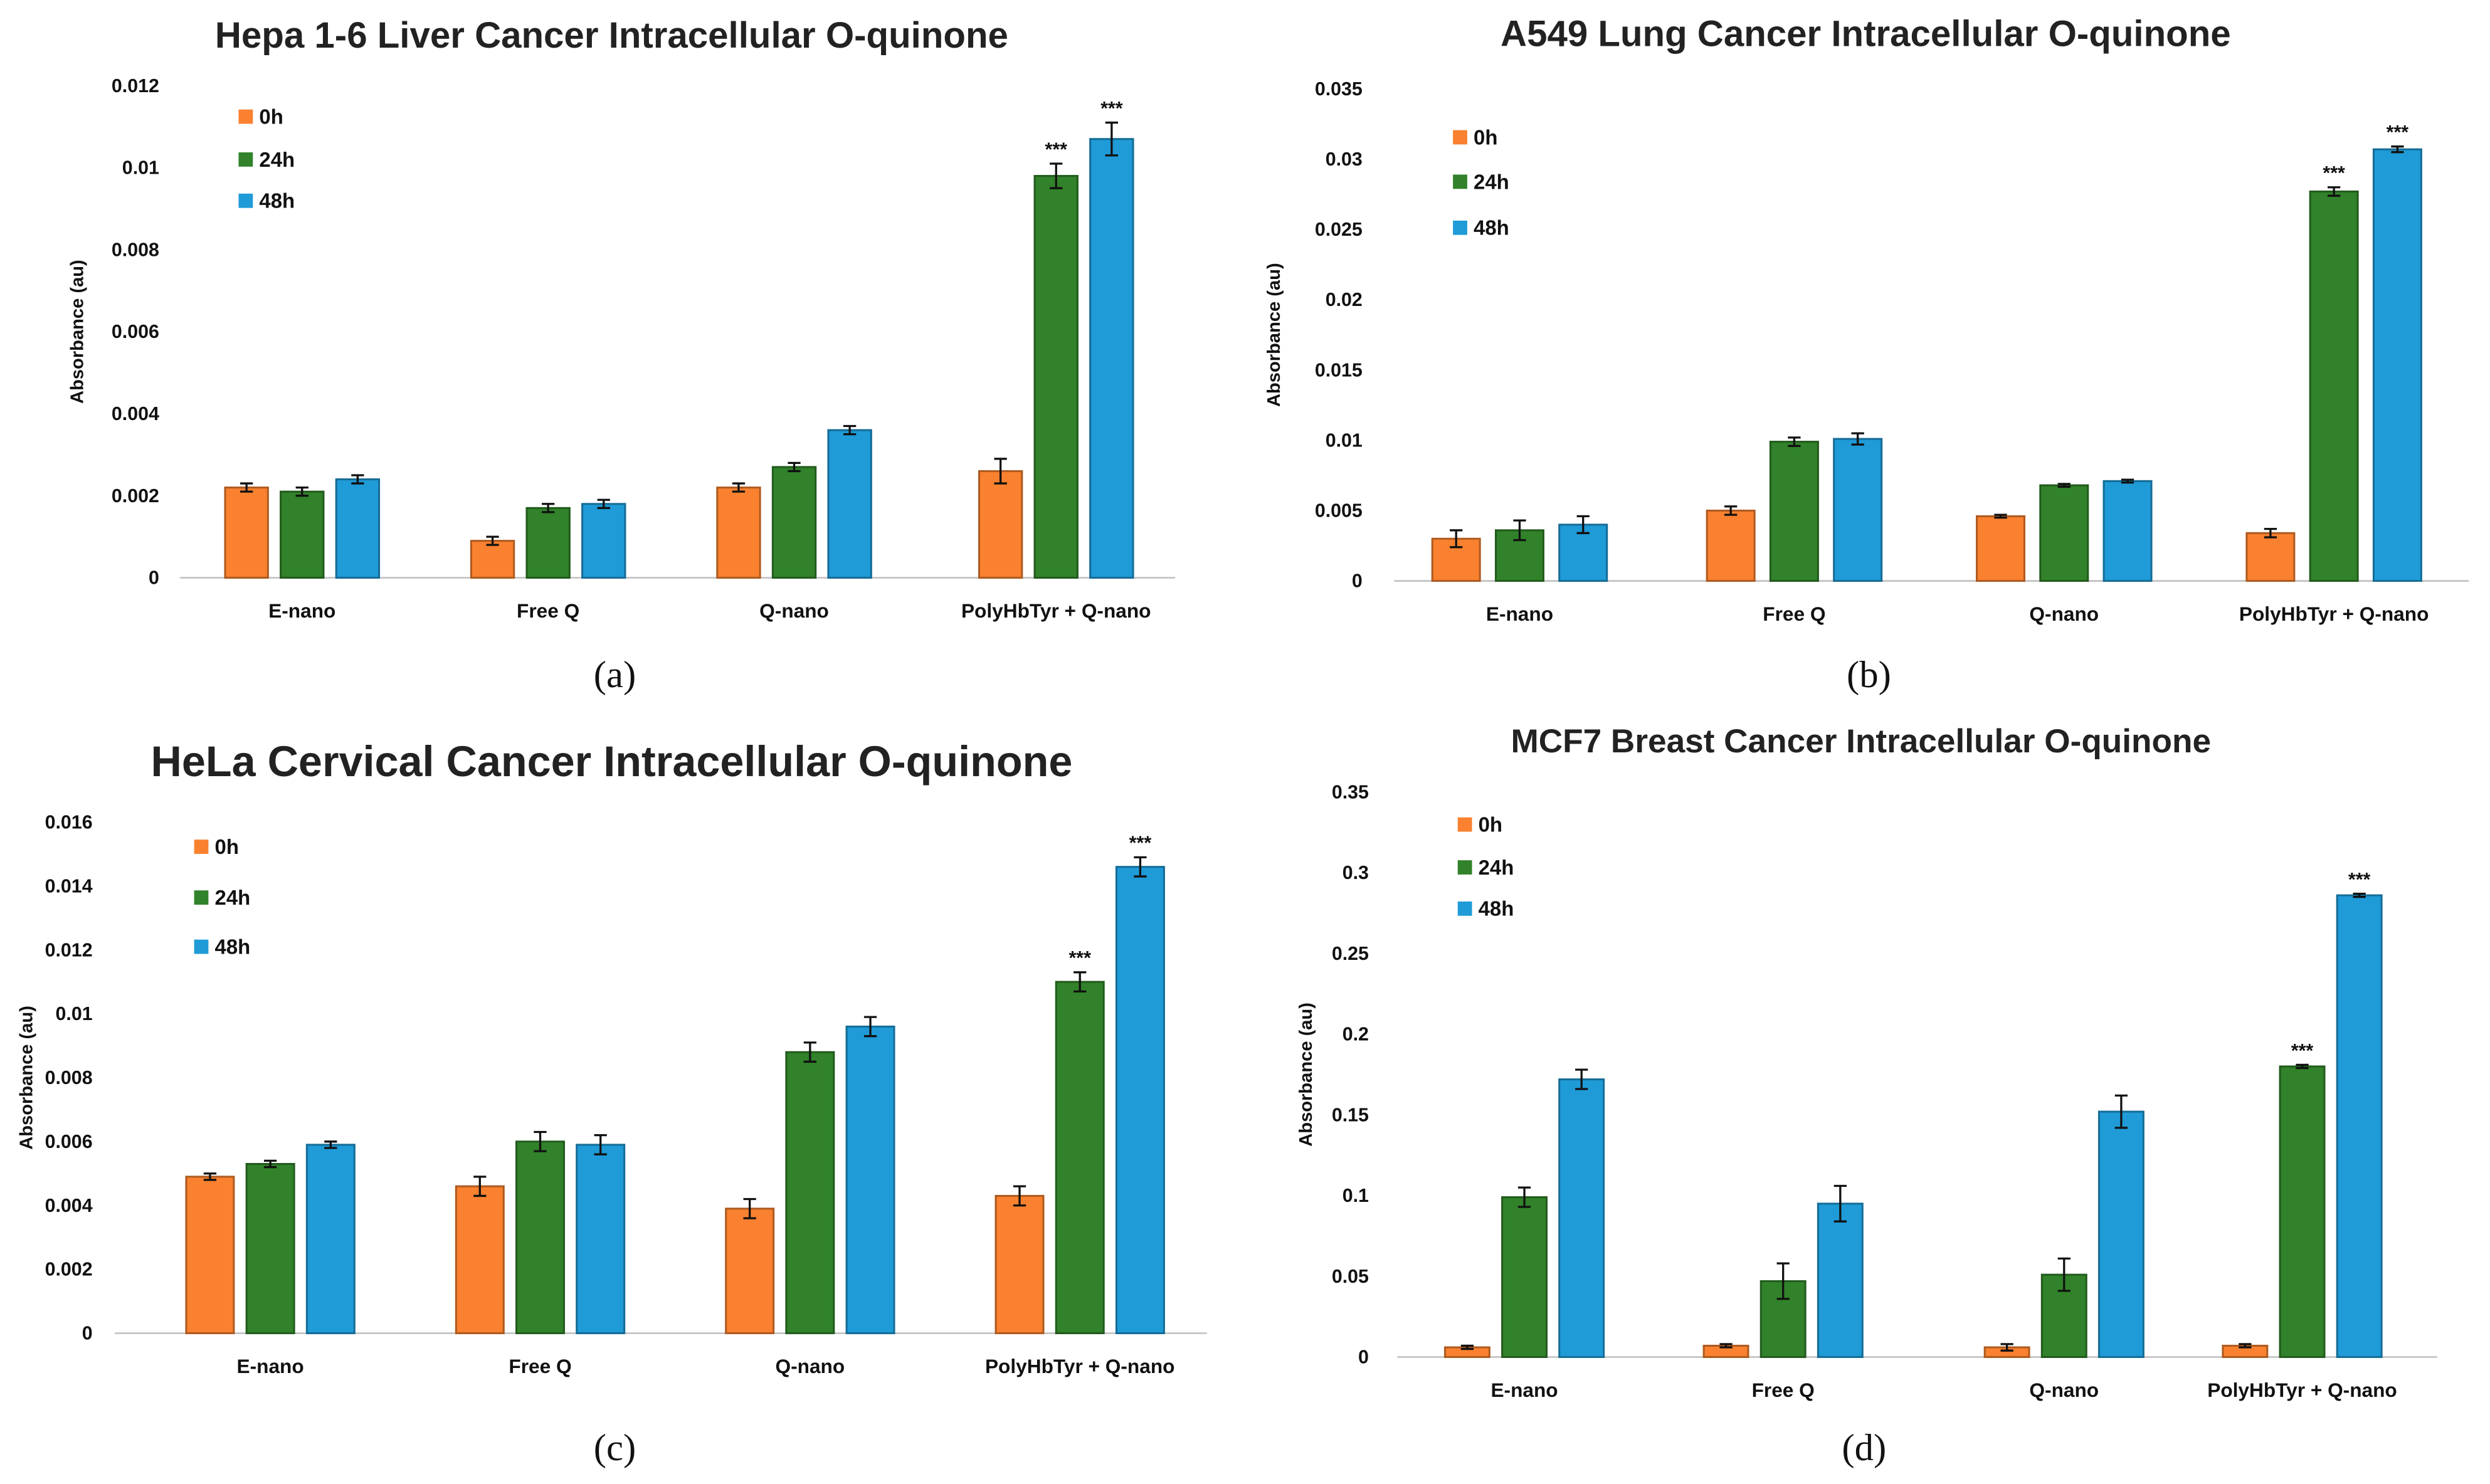 The height and width of the screenshot is (1484, 2490). I want to click on y-tick-label: 0.1, so click(1356, 1196).